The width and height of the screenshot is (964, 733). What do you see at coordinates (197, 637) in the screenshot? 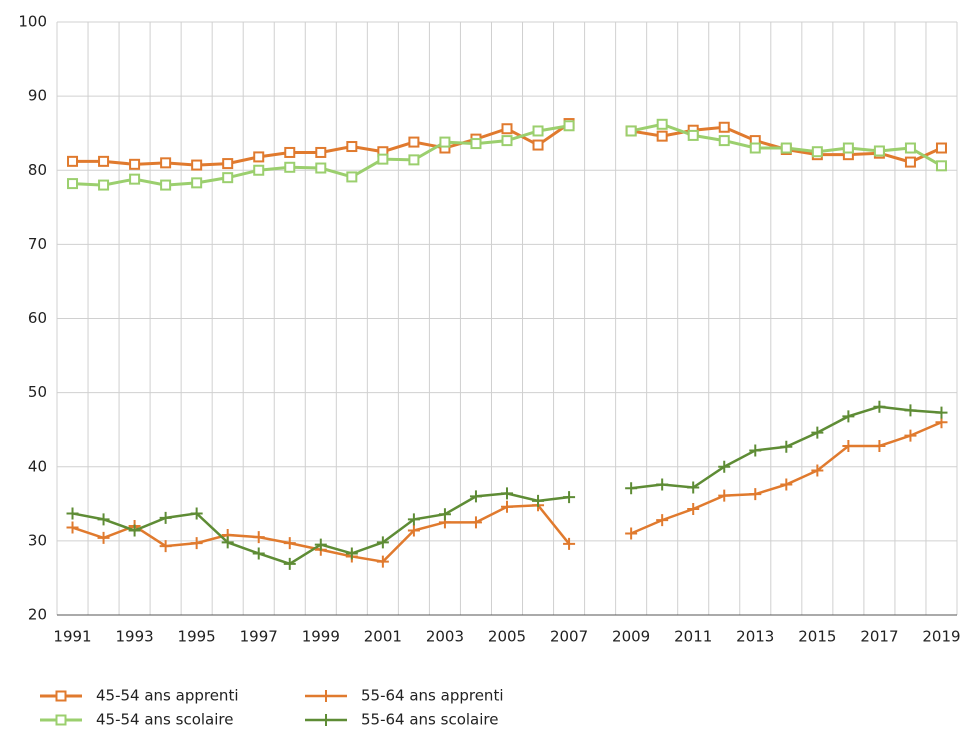
I see `x-tick-label: 1995` at bounding box center [197, 637].